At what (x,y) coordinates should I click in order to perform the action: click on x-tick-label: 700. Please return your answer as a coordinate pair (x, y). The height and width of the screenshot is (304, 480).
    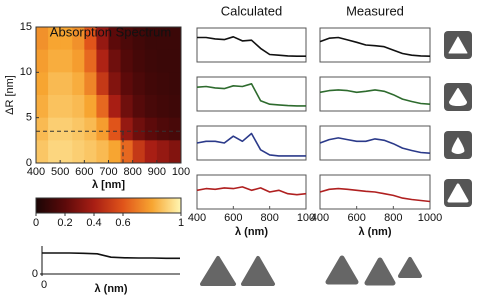
    Looking at the image, I should click on (108, 172).